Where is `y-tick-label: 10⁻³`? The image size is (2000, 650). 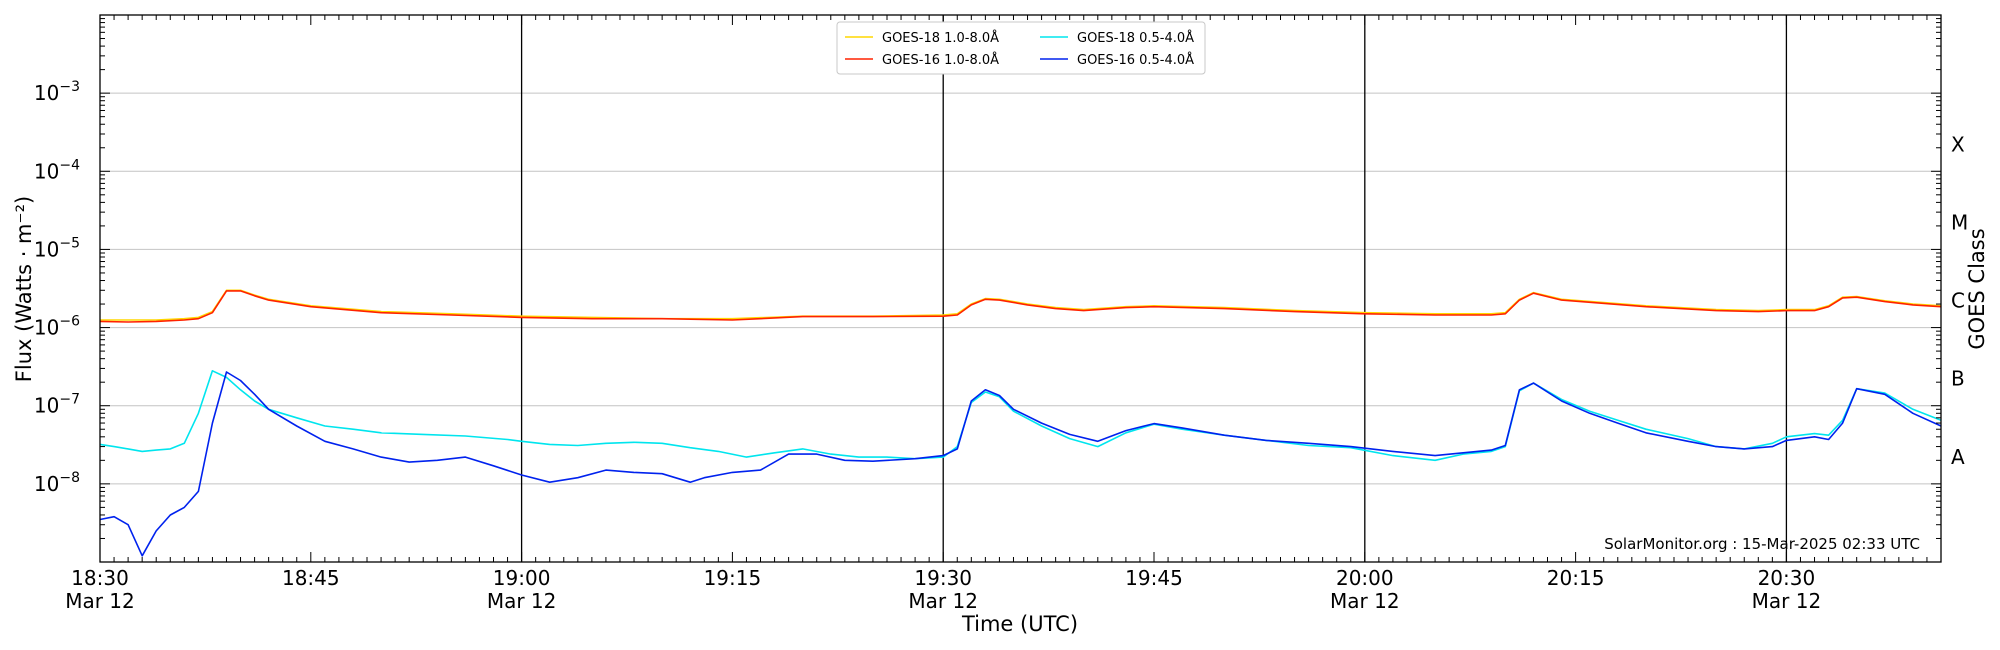 y-tick-label: 10⁻³ is located at coordinates (57, 92).